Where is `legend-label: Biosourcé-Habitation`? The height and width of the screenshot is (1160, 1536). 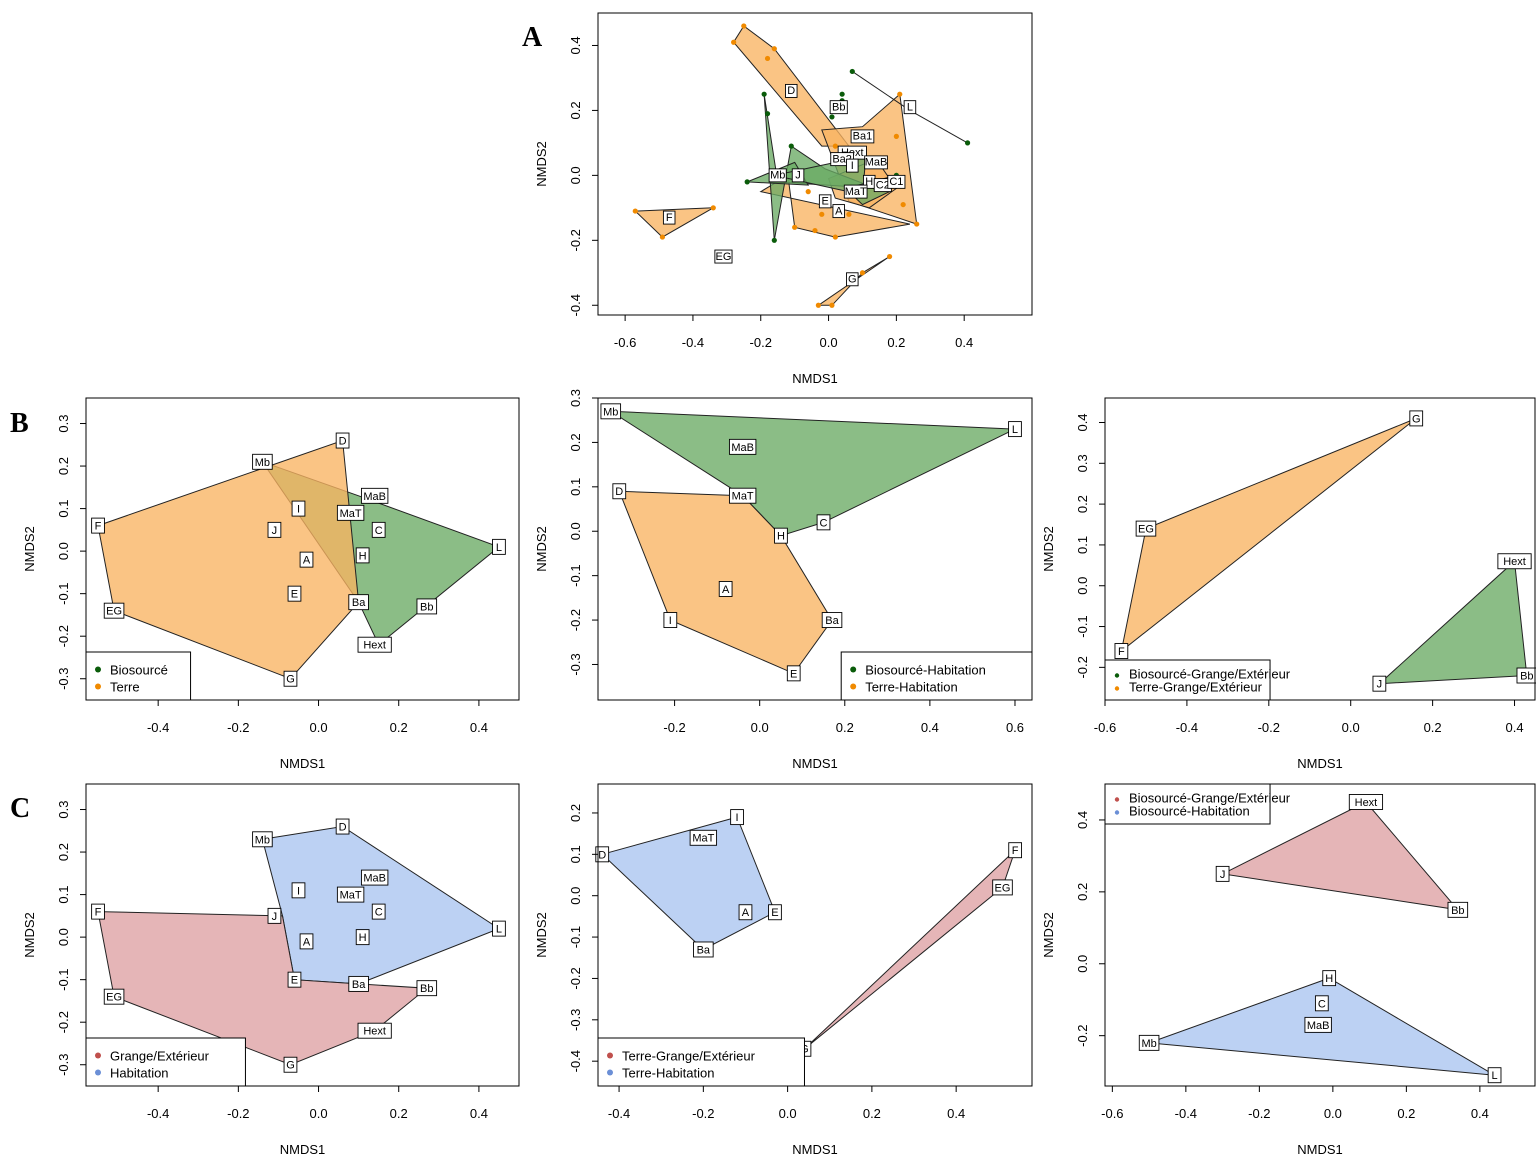
legend-label: Biosourcé-Habitation is located at coordinates (925, 670).